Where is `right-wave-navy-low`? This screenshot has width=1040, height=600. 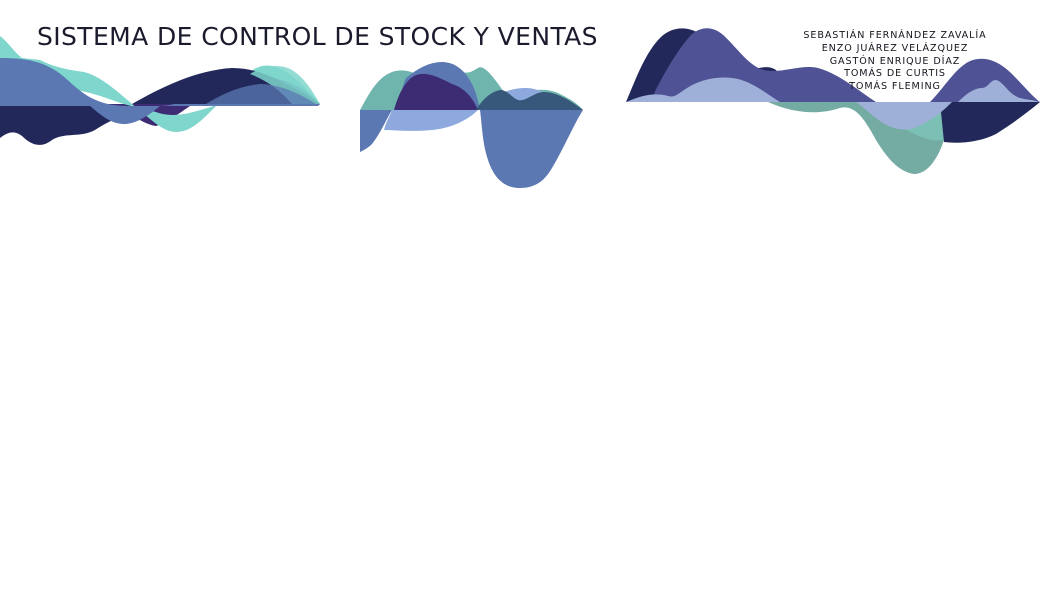 right-wave-navy-low is located at coordinates (990, 122).